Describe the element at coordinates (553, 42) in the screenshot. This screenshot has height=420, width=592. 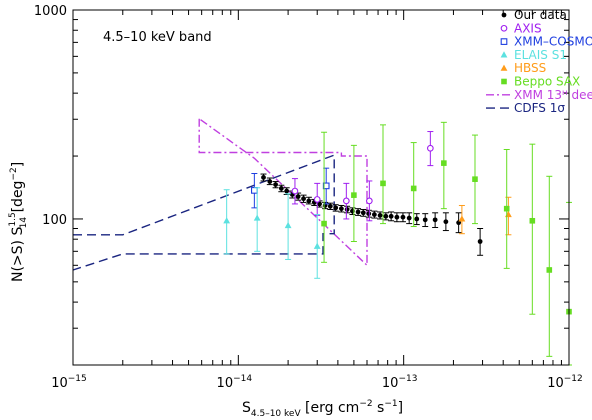
I see `legend-label-xmm-cosmos: XMM–COSMOS` at that location.